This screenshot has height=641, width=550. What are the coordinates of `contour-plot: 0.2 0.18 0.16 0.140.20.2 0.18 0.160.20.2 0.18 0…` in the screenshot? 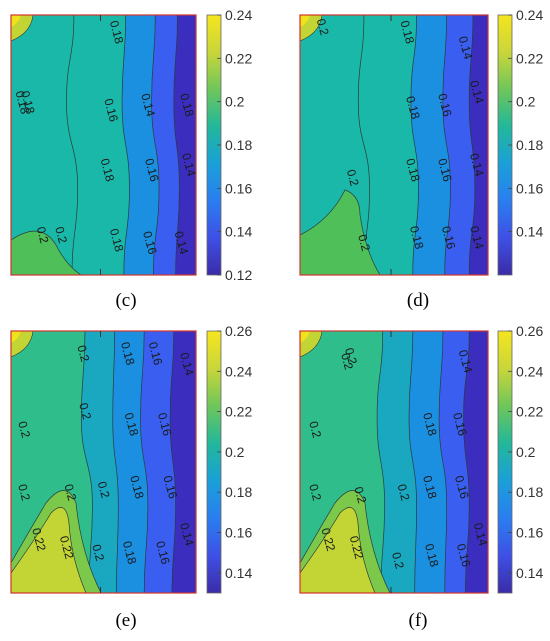 It's located at (104, 462).